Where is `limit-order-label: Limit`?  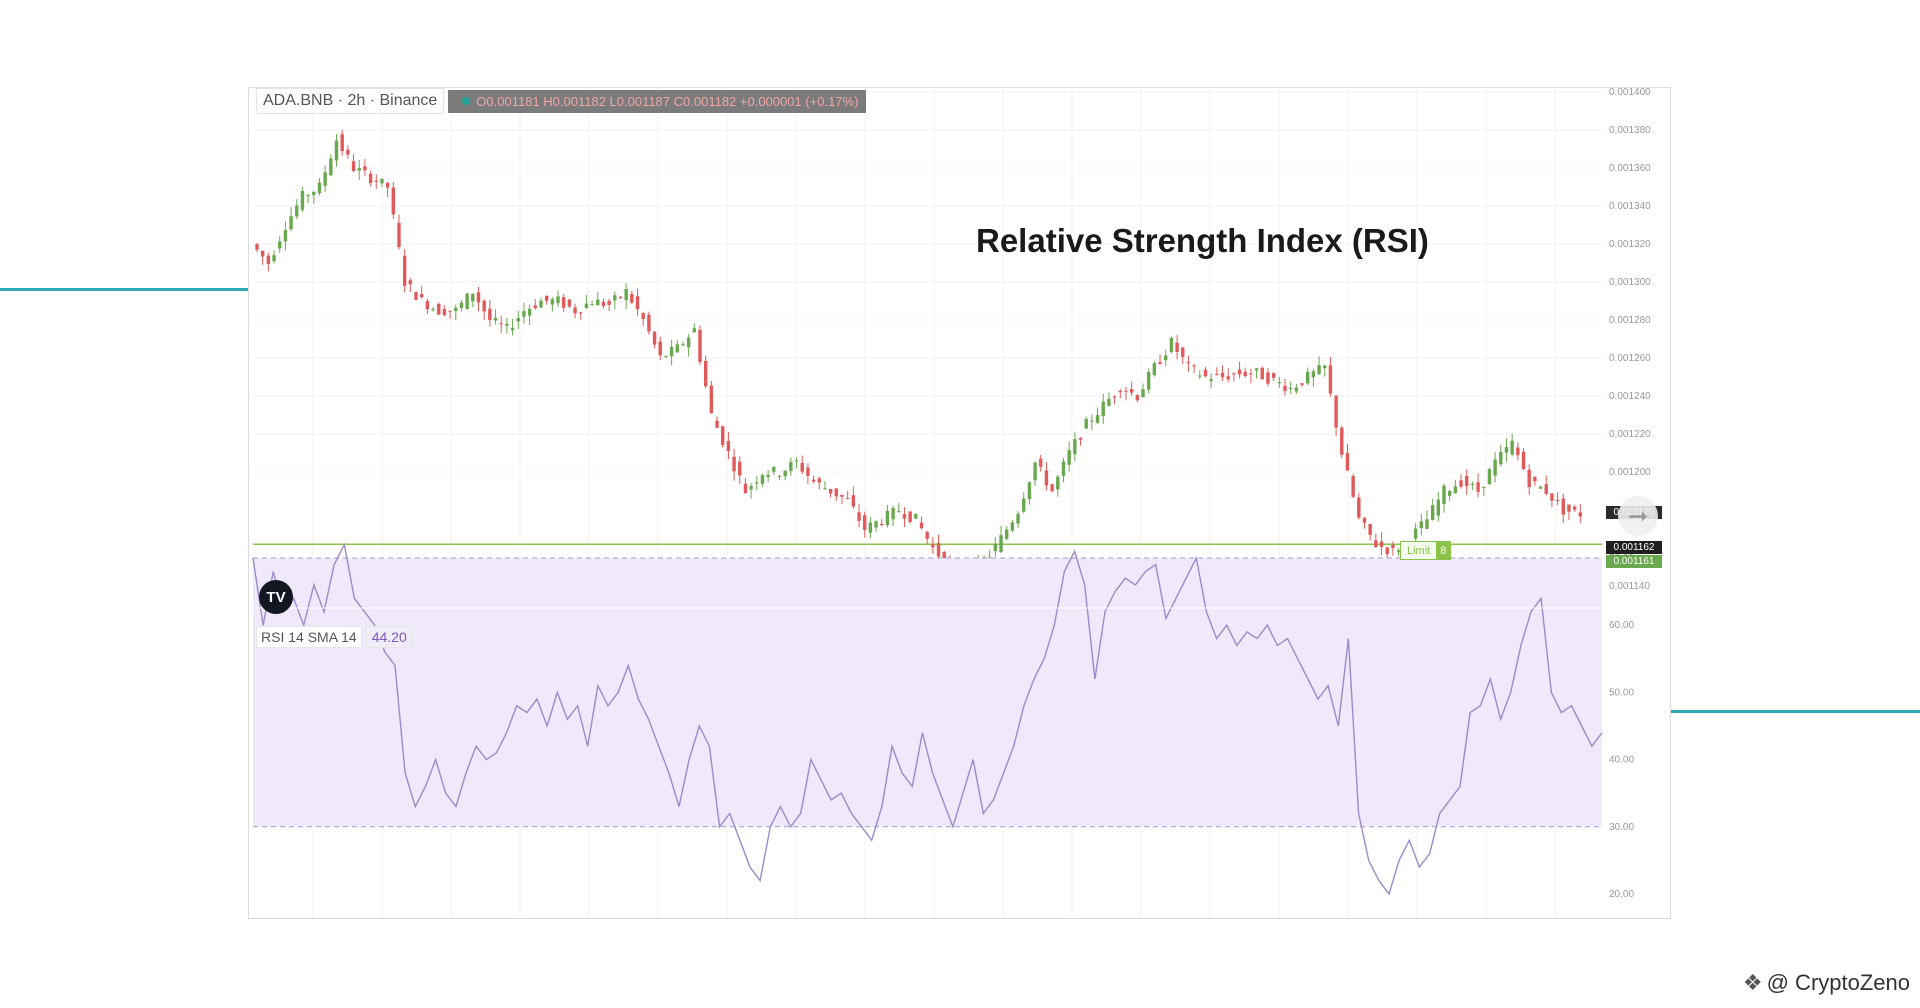
limit-order-label: Limit is located at coordinates (1419, 550).